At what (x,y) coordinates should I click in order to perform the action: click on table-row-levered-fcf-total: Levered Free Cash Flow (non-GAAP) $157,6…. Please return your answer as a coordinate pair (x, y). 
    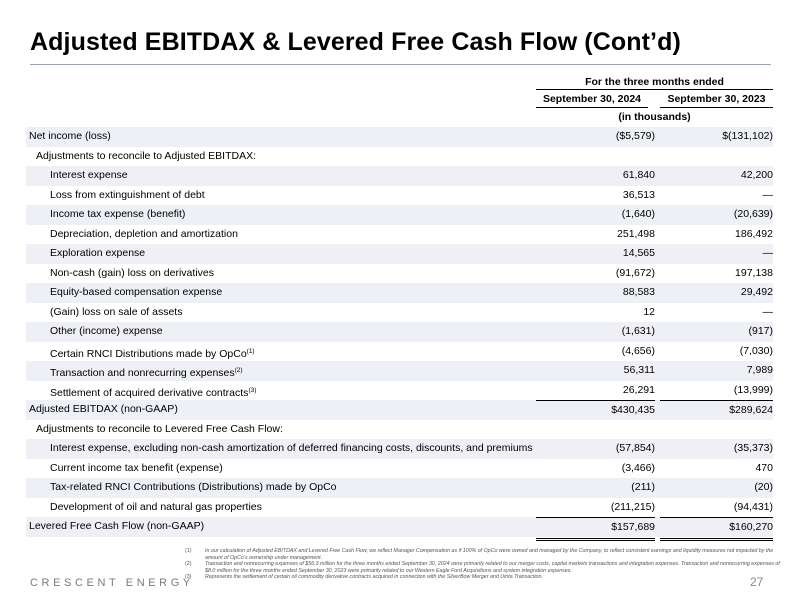
    Looking at the image, I should click on (399, 529).